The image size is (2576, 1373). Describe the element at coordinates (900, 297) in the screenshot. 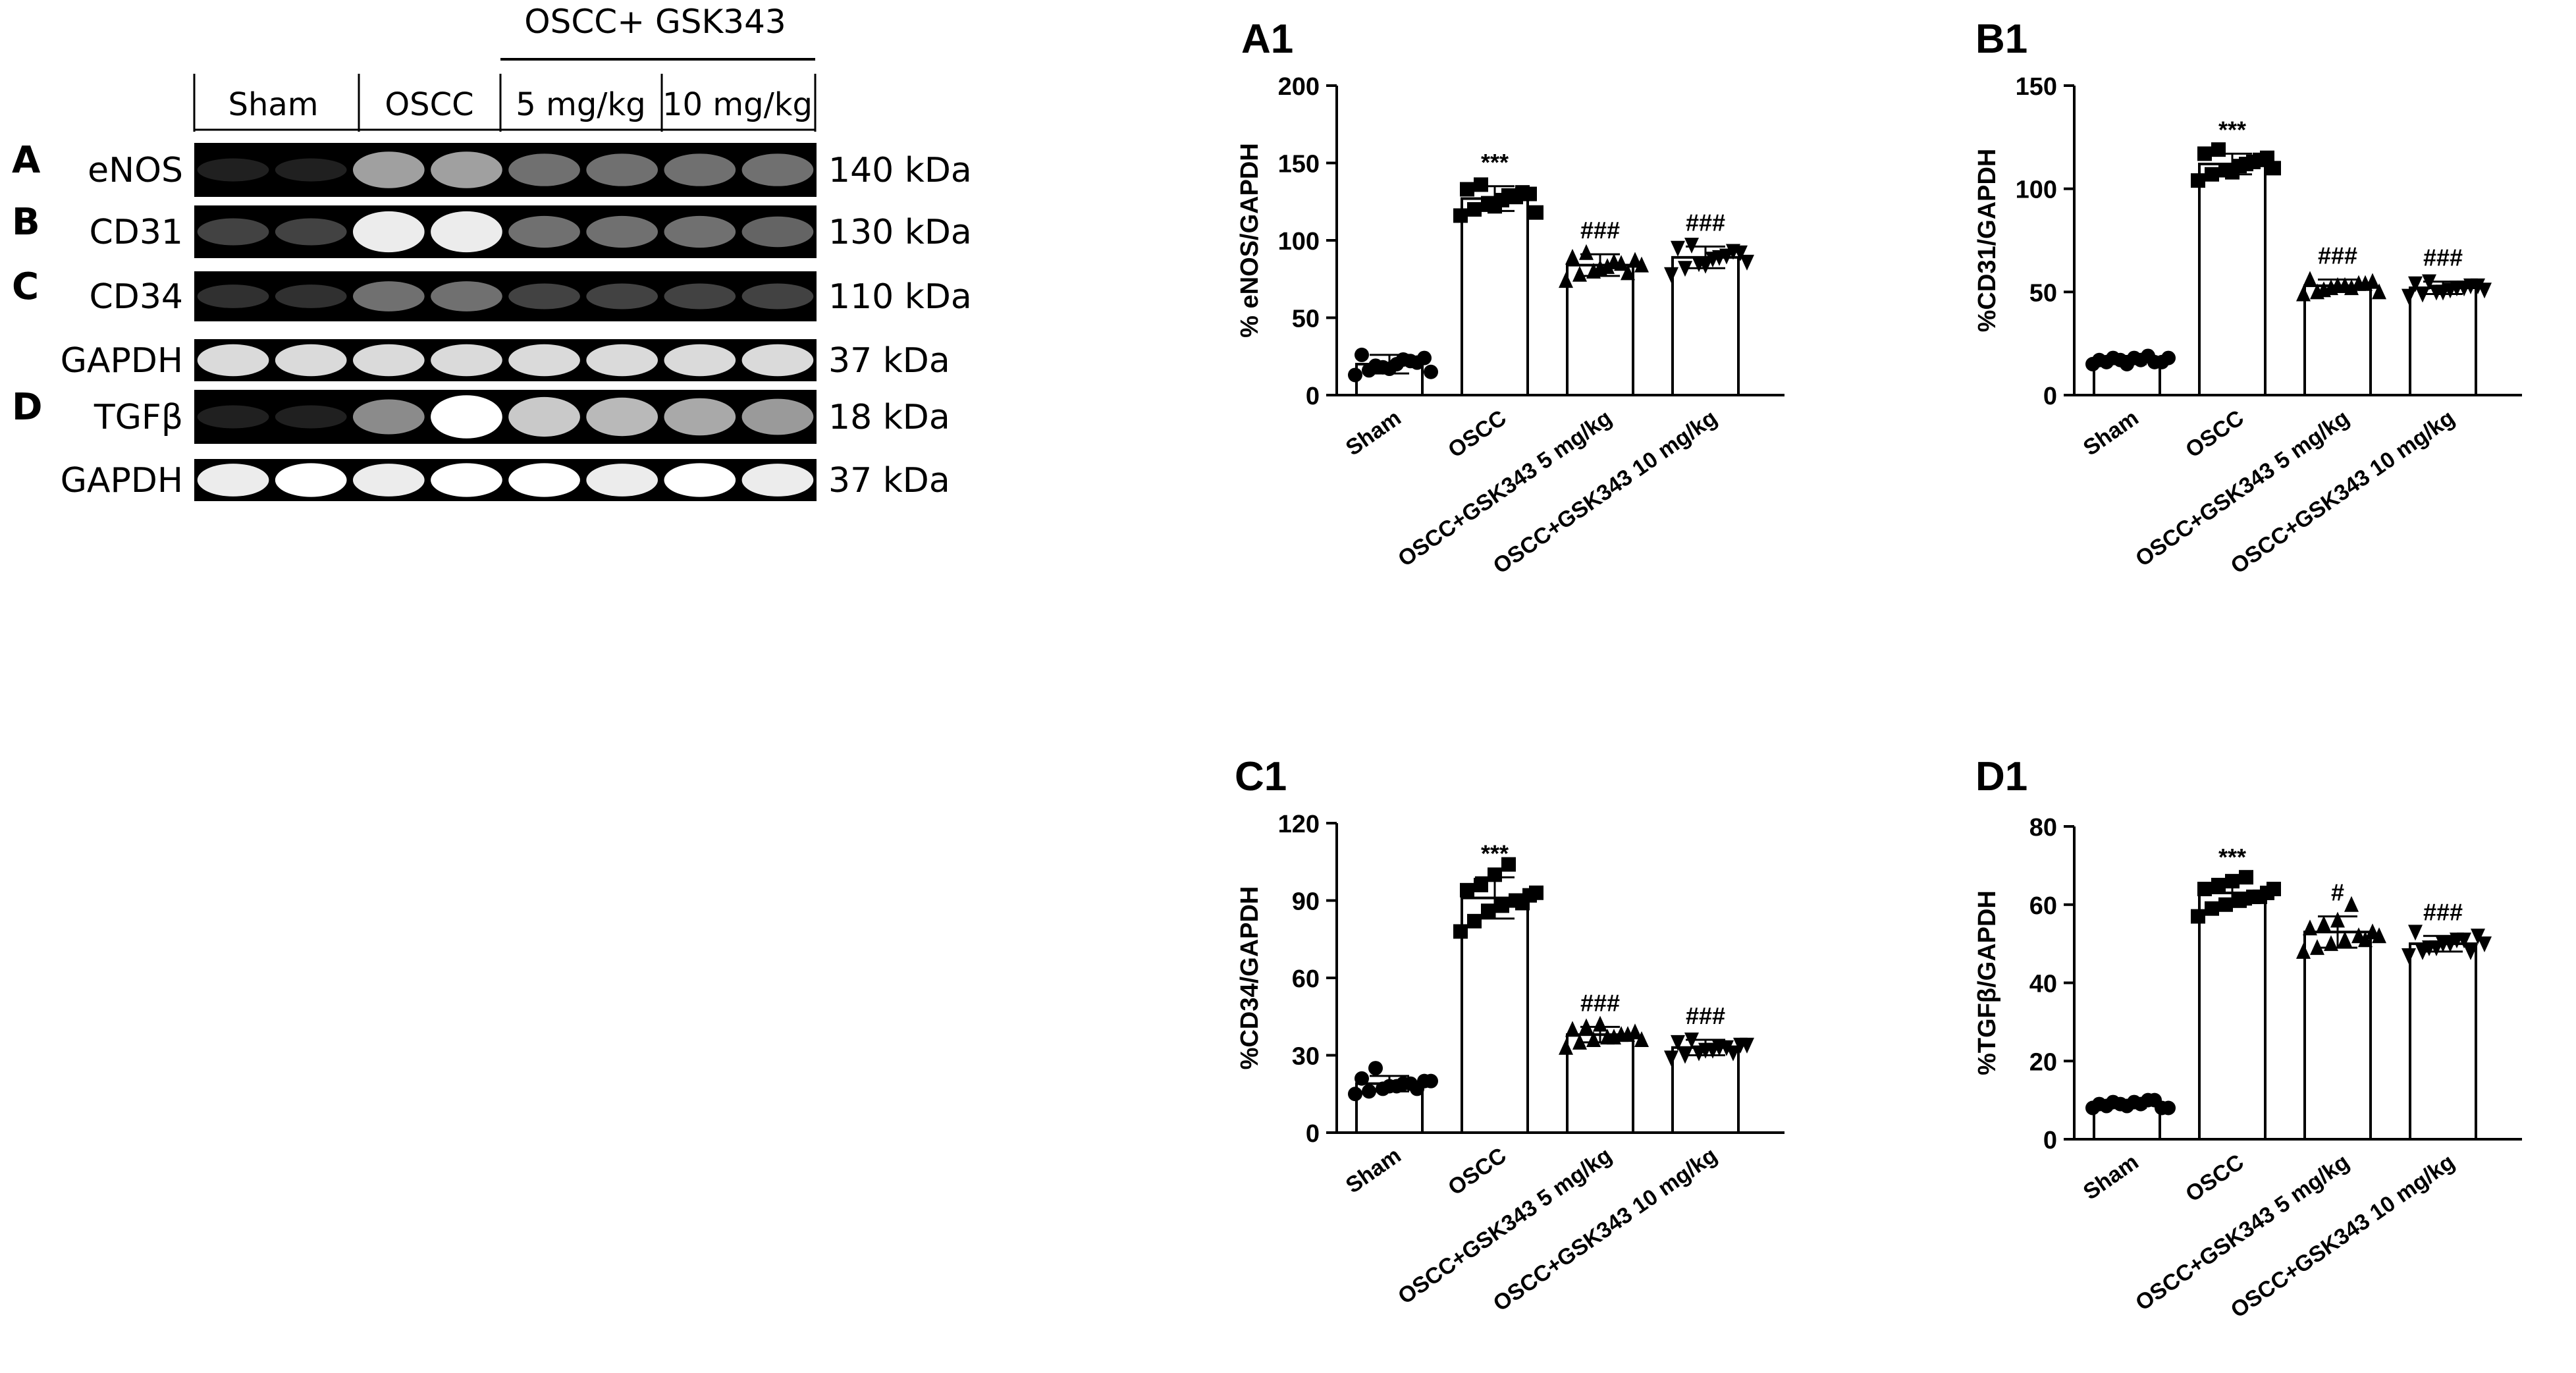

I see `blot-size-label: 110 kDa` at that location.